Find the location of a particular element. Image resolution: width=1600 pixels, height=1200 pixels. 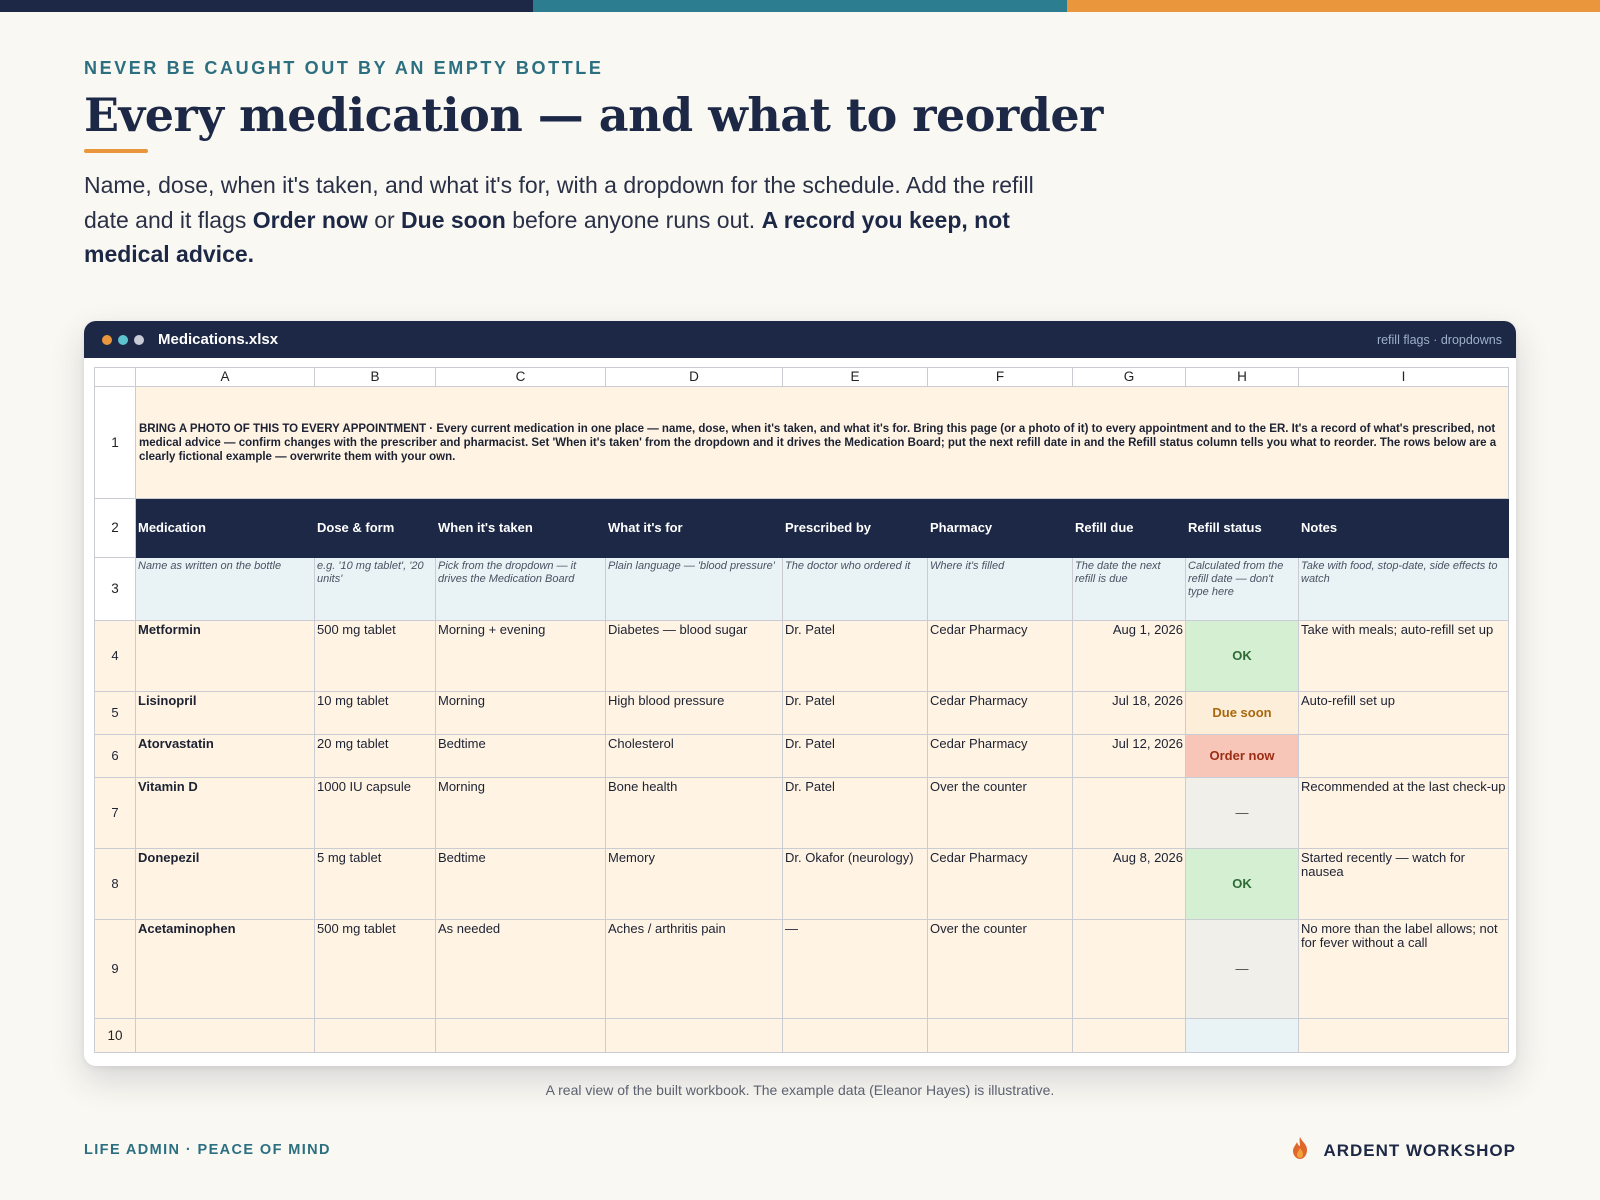

window-dot-teal is located at coordinates (123, 339).